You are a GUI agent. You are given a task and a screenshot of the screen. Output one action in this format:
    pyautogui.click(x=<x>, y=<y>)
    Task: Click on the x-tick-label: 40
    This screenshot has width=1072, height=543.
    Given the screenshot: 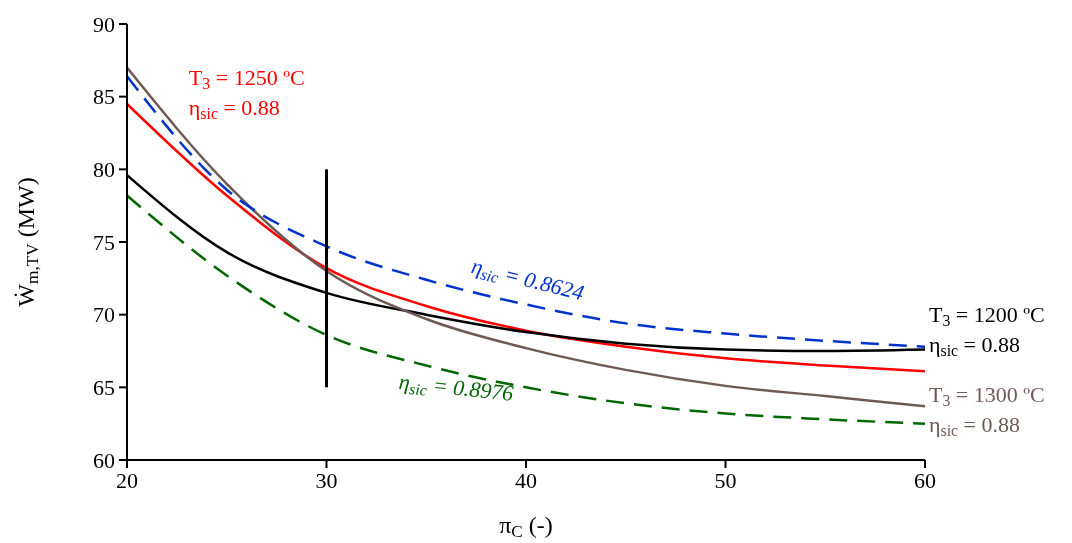 What is the action you would take?
    pyautogui.click(x=526, y=480)
    